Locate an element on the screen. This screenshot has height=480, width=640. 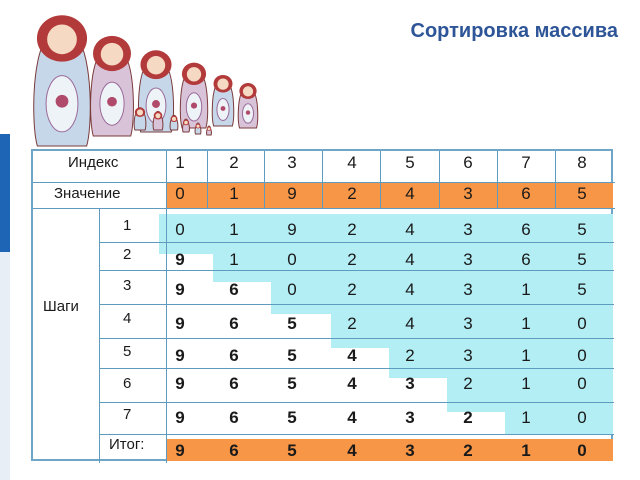
step-label: 6 is located at coordinates (127, 383).